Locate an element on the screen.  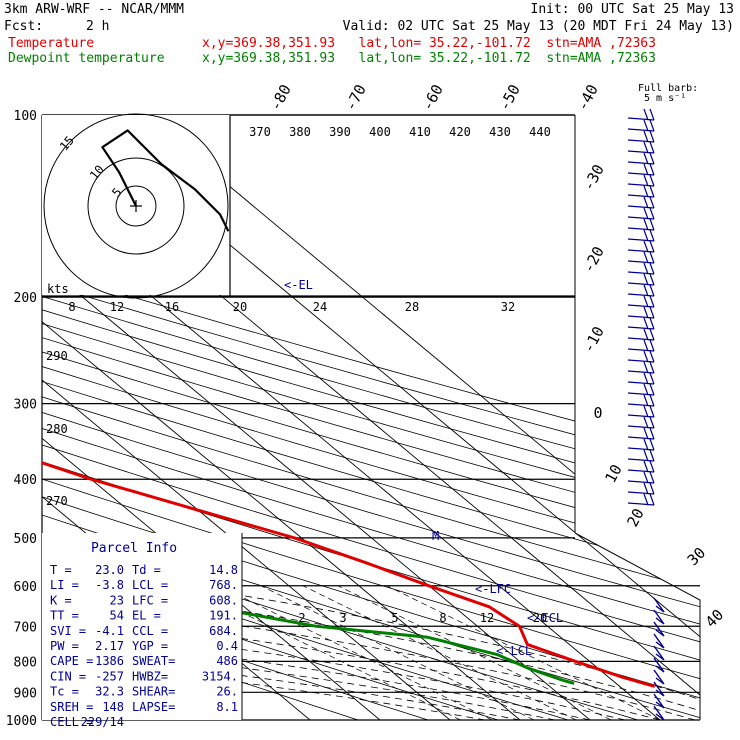
isotherm-label: -10 is located at coordinates (593, 339).